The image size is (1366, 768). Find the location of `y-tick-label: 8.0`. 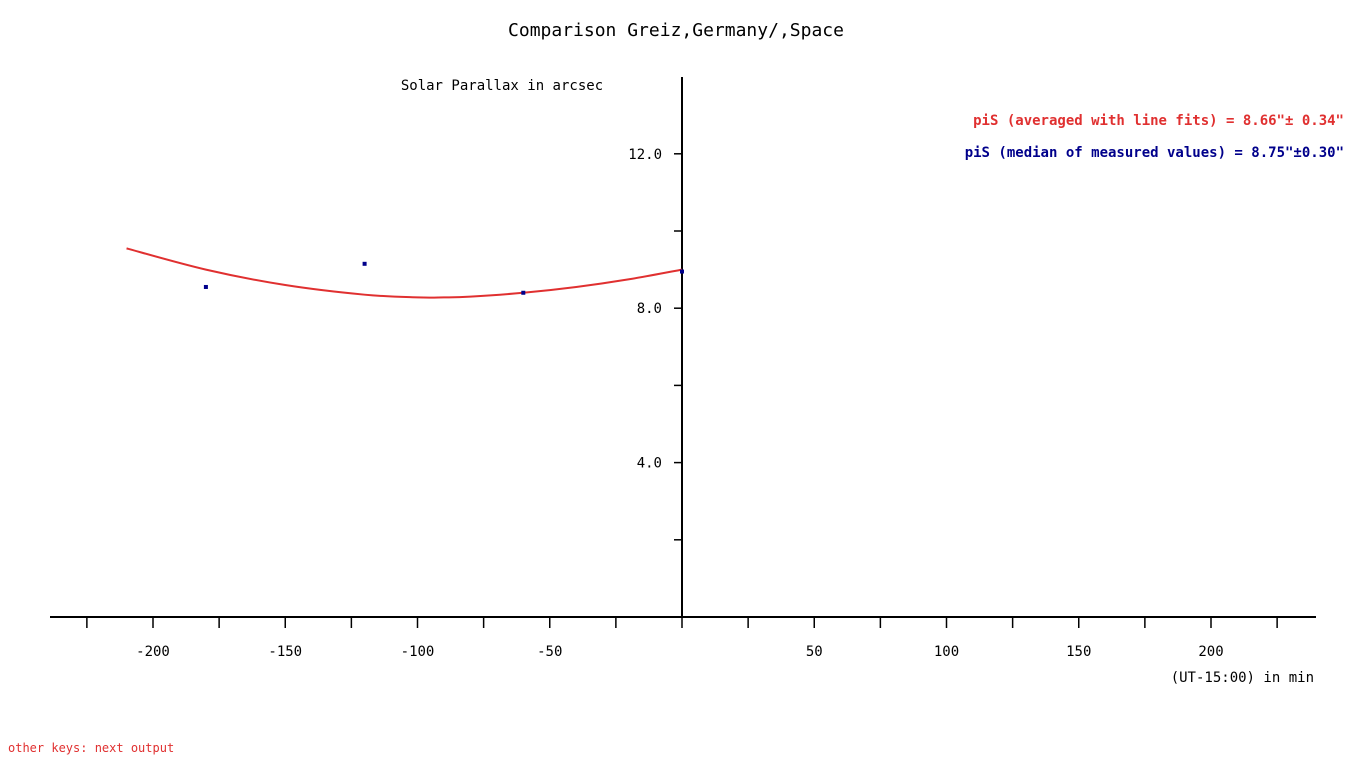

y-tick-label: 8.0 is located at coordinates (649, 309).